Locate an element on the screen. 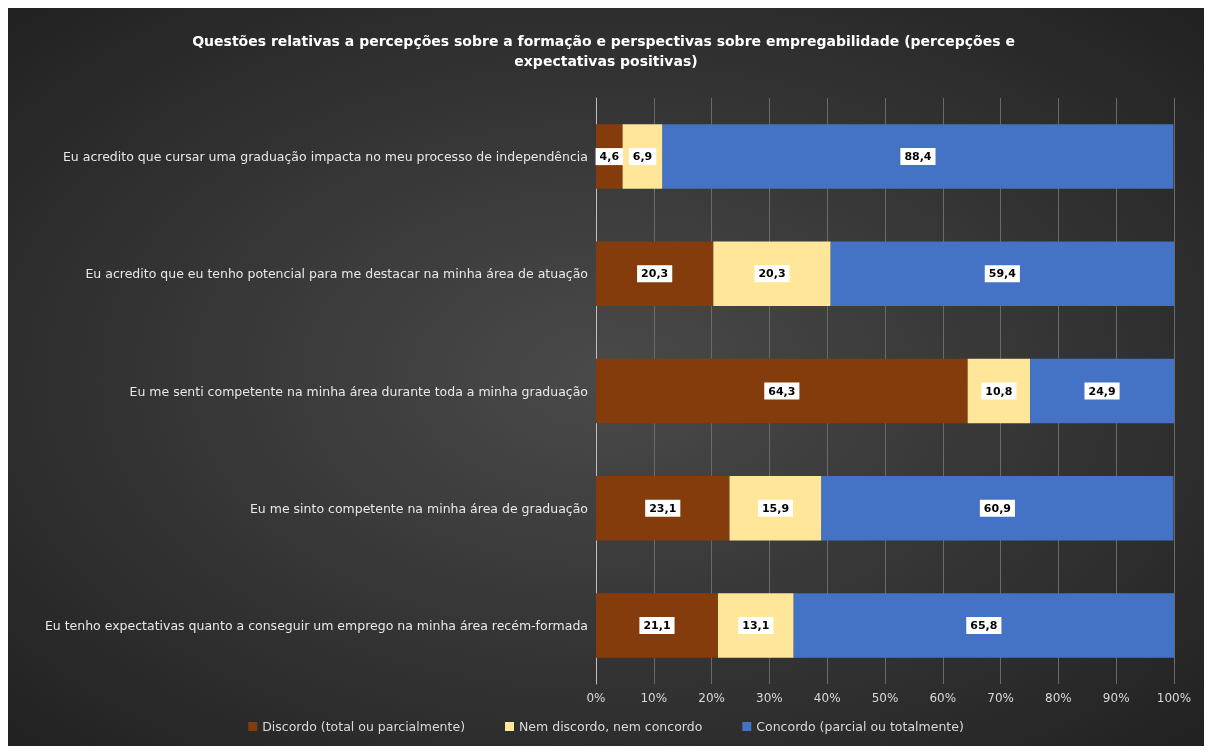 The height and width of the screenshot is (754, 1212). data-label: 13,1 is located at coordinates (756, 625).